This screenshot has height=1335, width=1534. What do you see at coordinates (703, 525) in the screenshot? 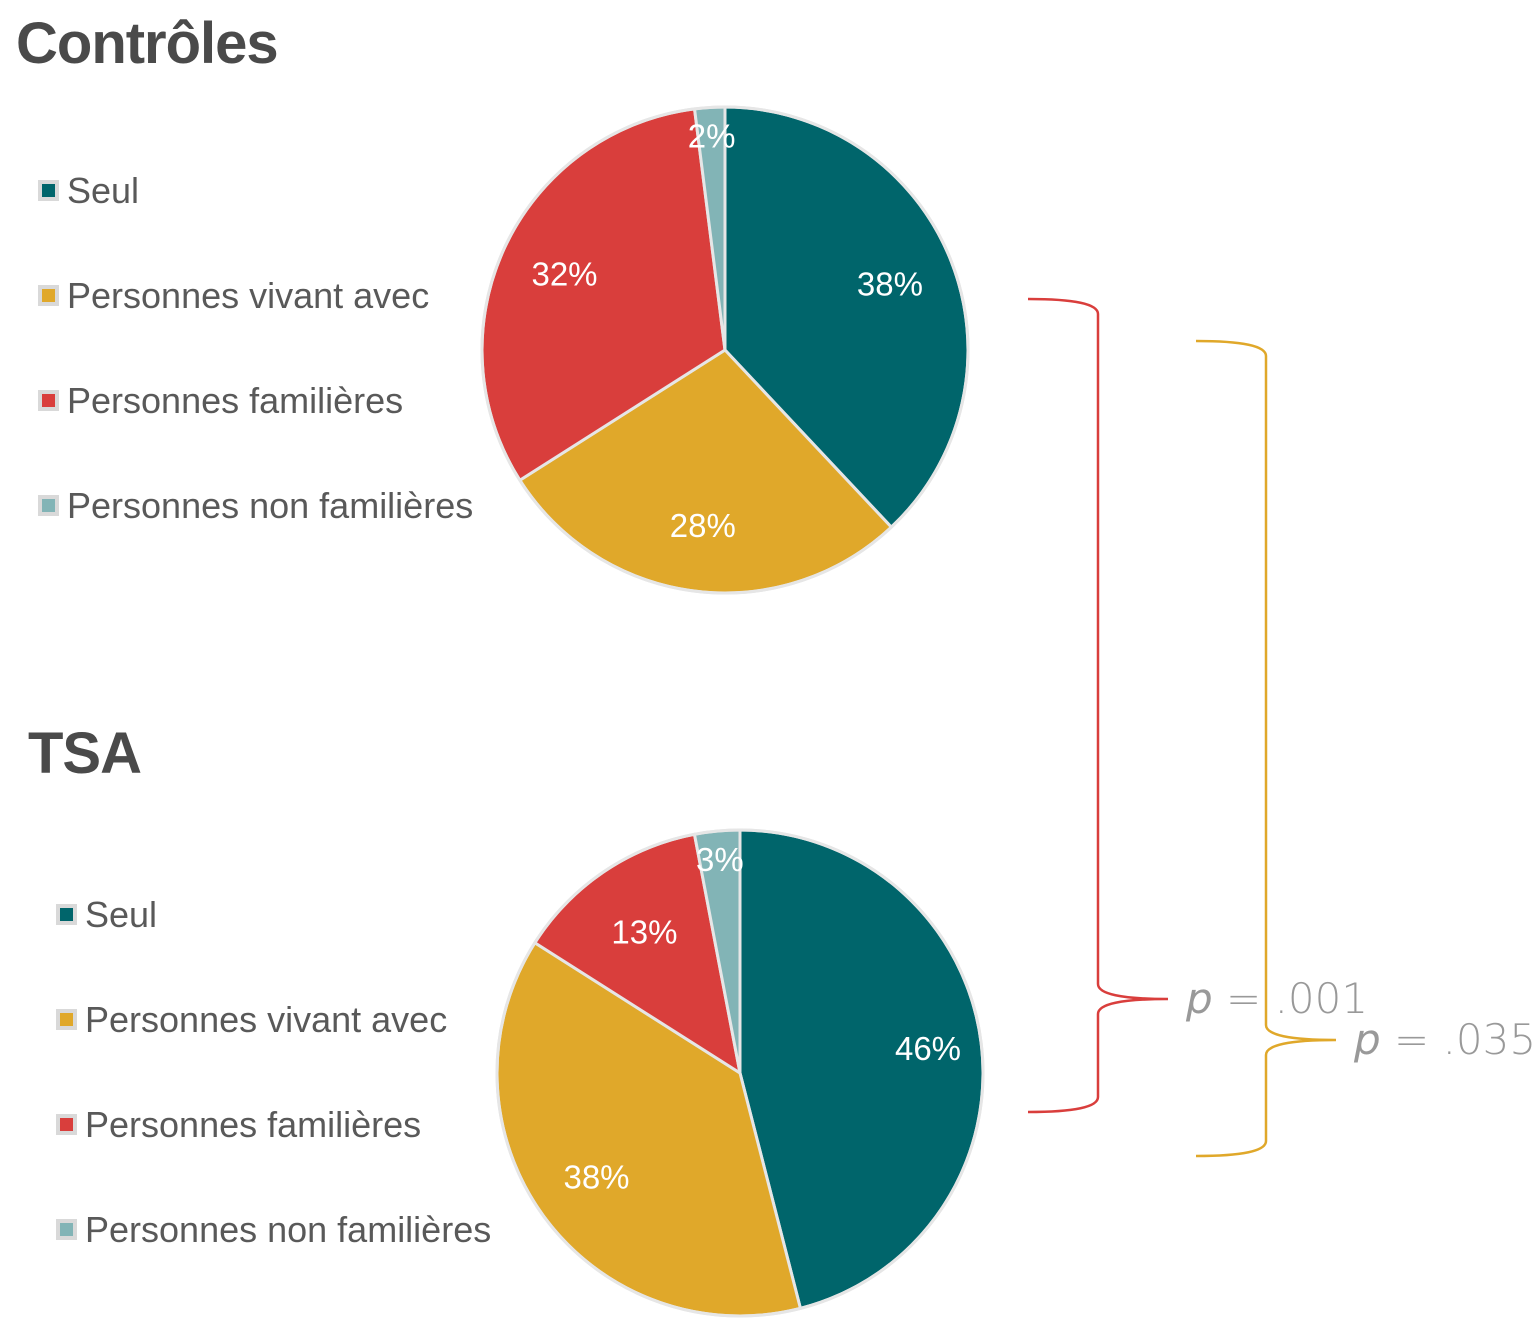
I see `data-label: 28%` at bounding box center [703, 525].